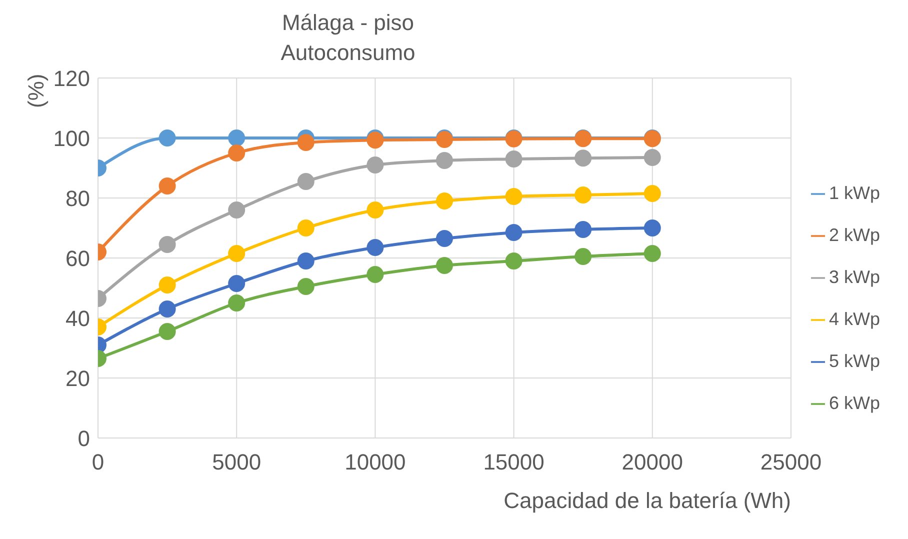 The image size is (908, 539). What do you see at coordinates (78, 378) in the screenshot?
I see `y-tick-label: 20` at bounding box center [78, 378].